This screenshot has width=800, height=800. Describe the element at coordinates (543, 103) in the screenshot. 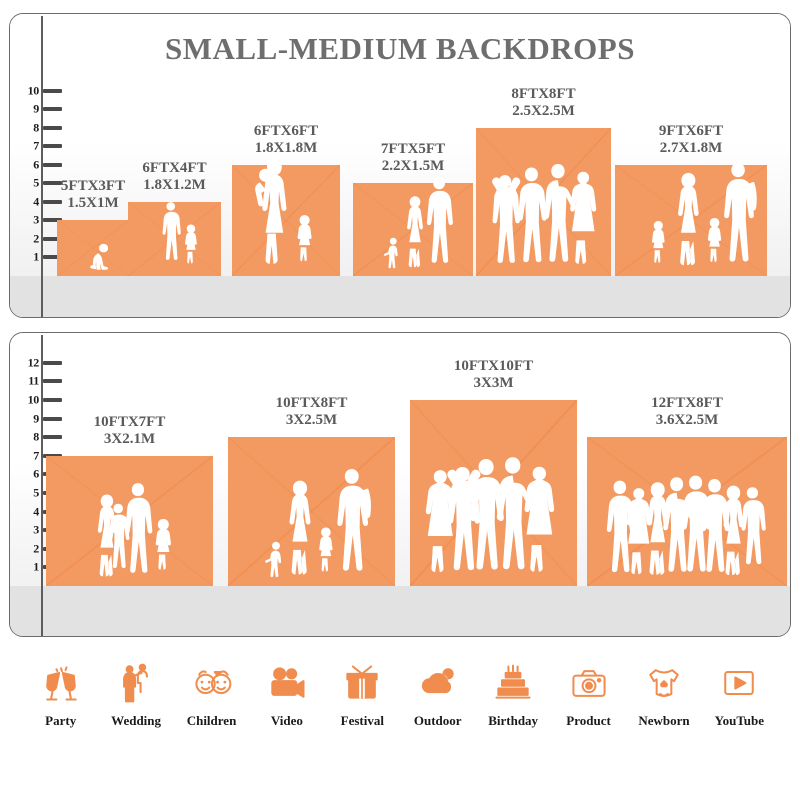

I see `bar-size-label: 8FTX8FT 2.5X2.5M` at that location.